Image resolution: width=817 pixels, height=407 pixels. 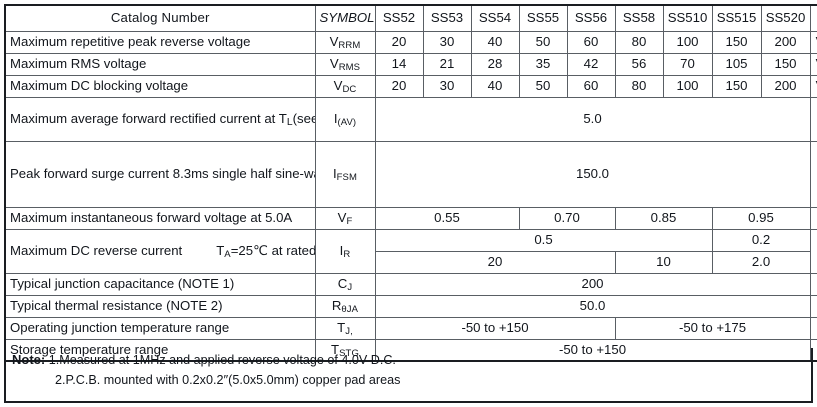 What do you see at coordinates (813, 18) in the screenshot?
I see `header-units: UNITS` at bounding box center [813, 18].